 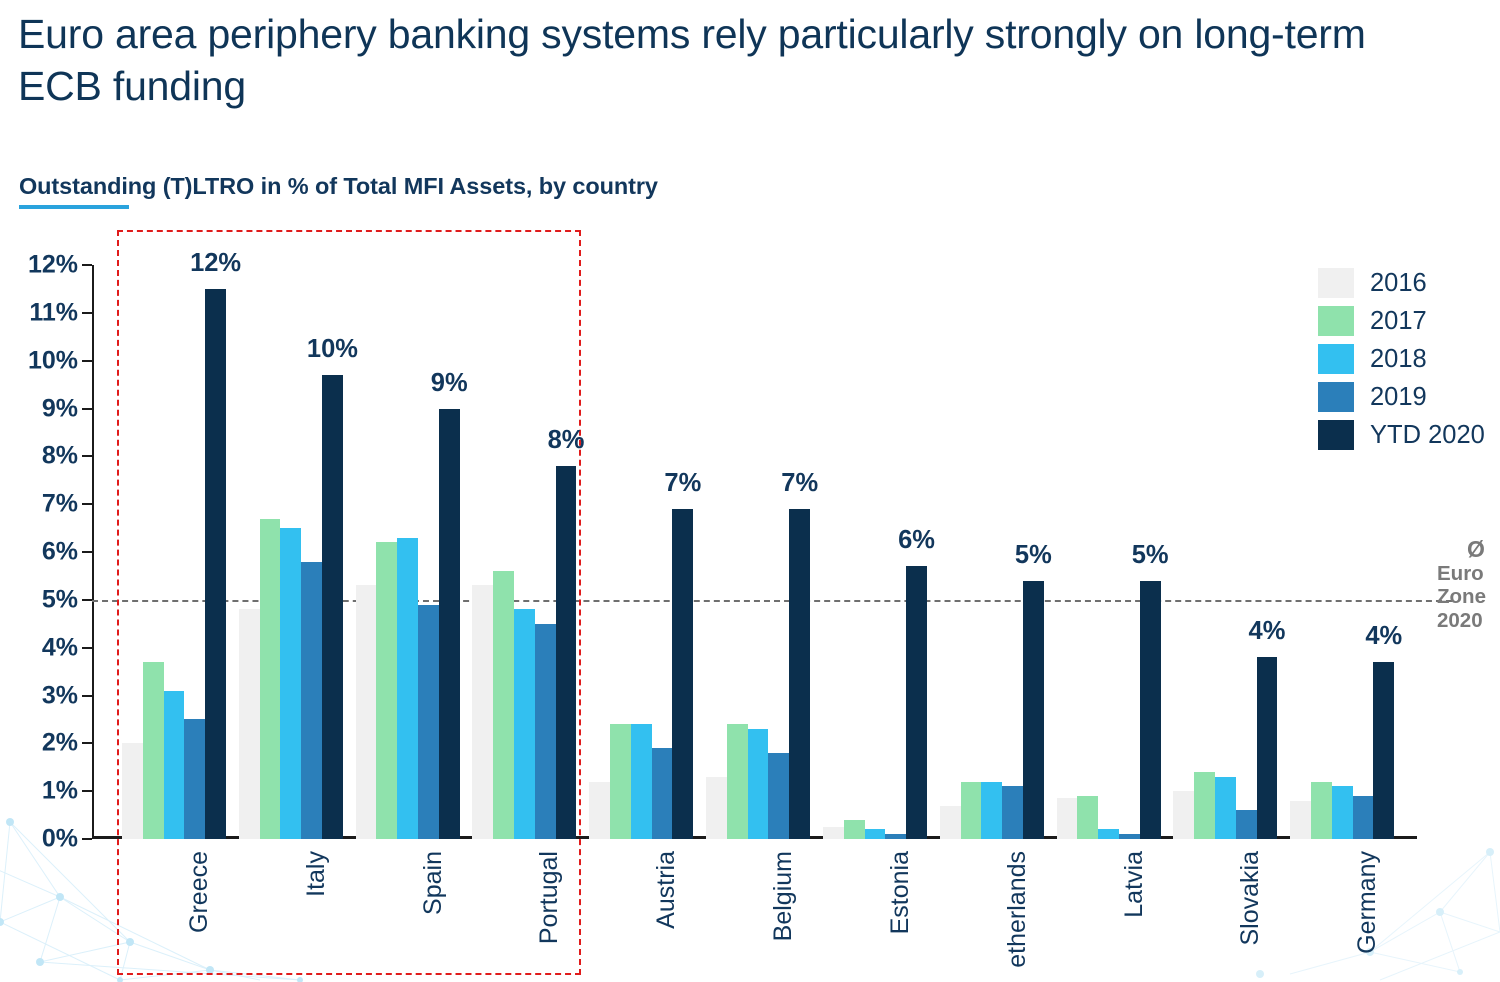 What do you see at coordinates (59, 838) in the screenshot?
I see `y-axis-tick-label: 0%` at bounding box center [59, 838].